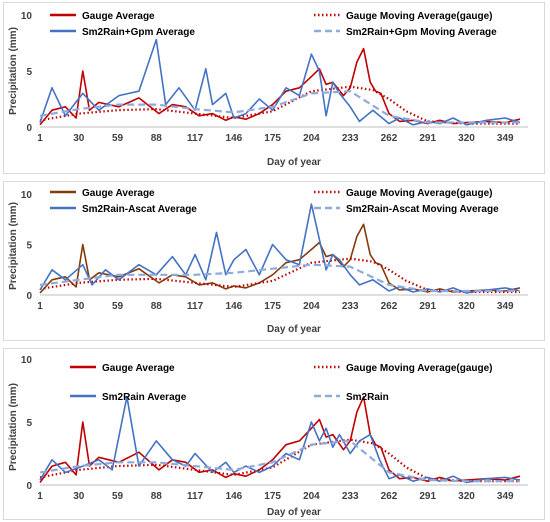  What do you see at coordinates (139, 209) in the screenshot?
I see `legend-label: Sm2Rain-Ascat Average` at bounding box center [139, 209].